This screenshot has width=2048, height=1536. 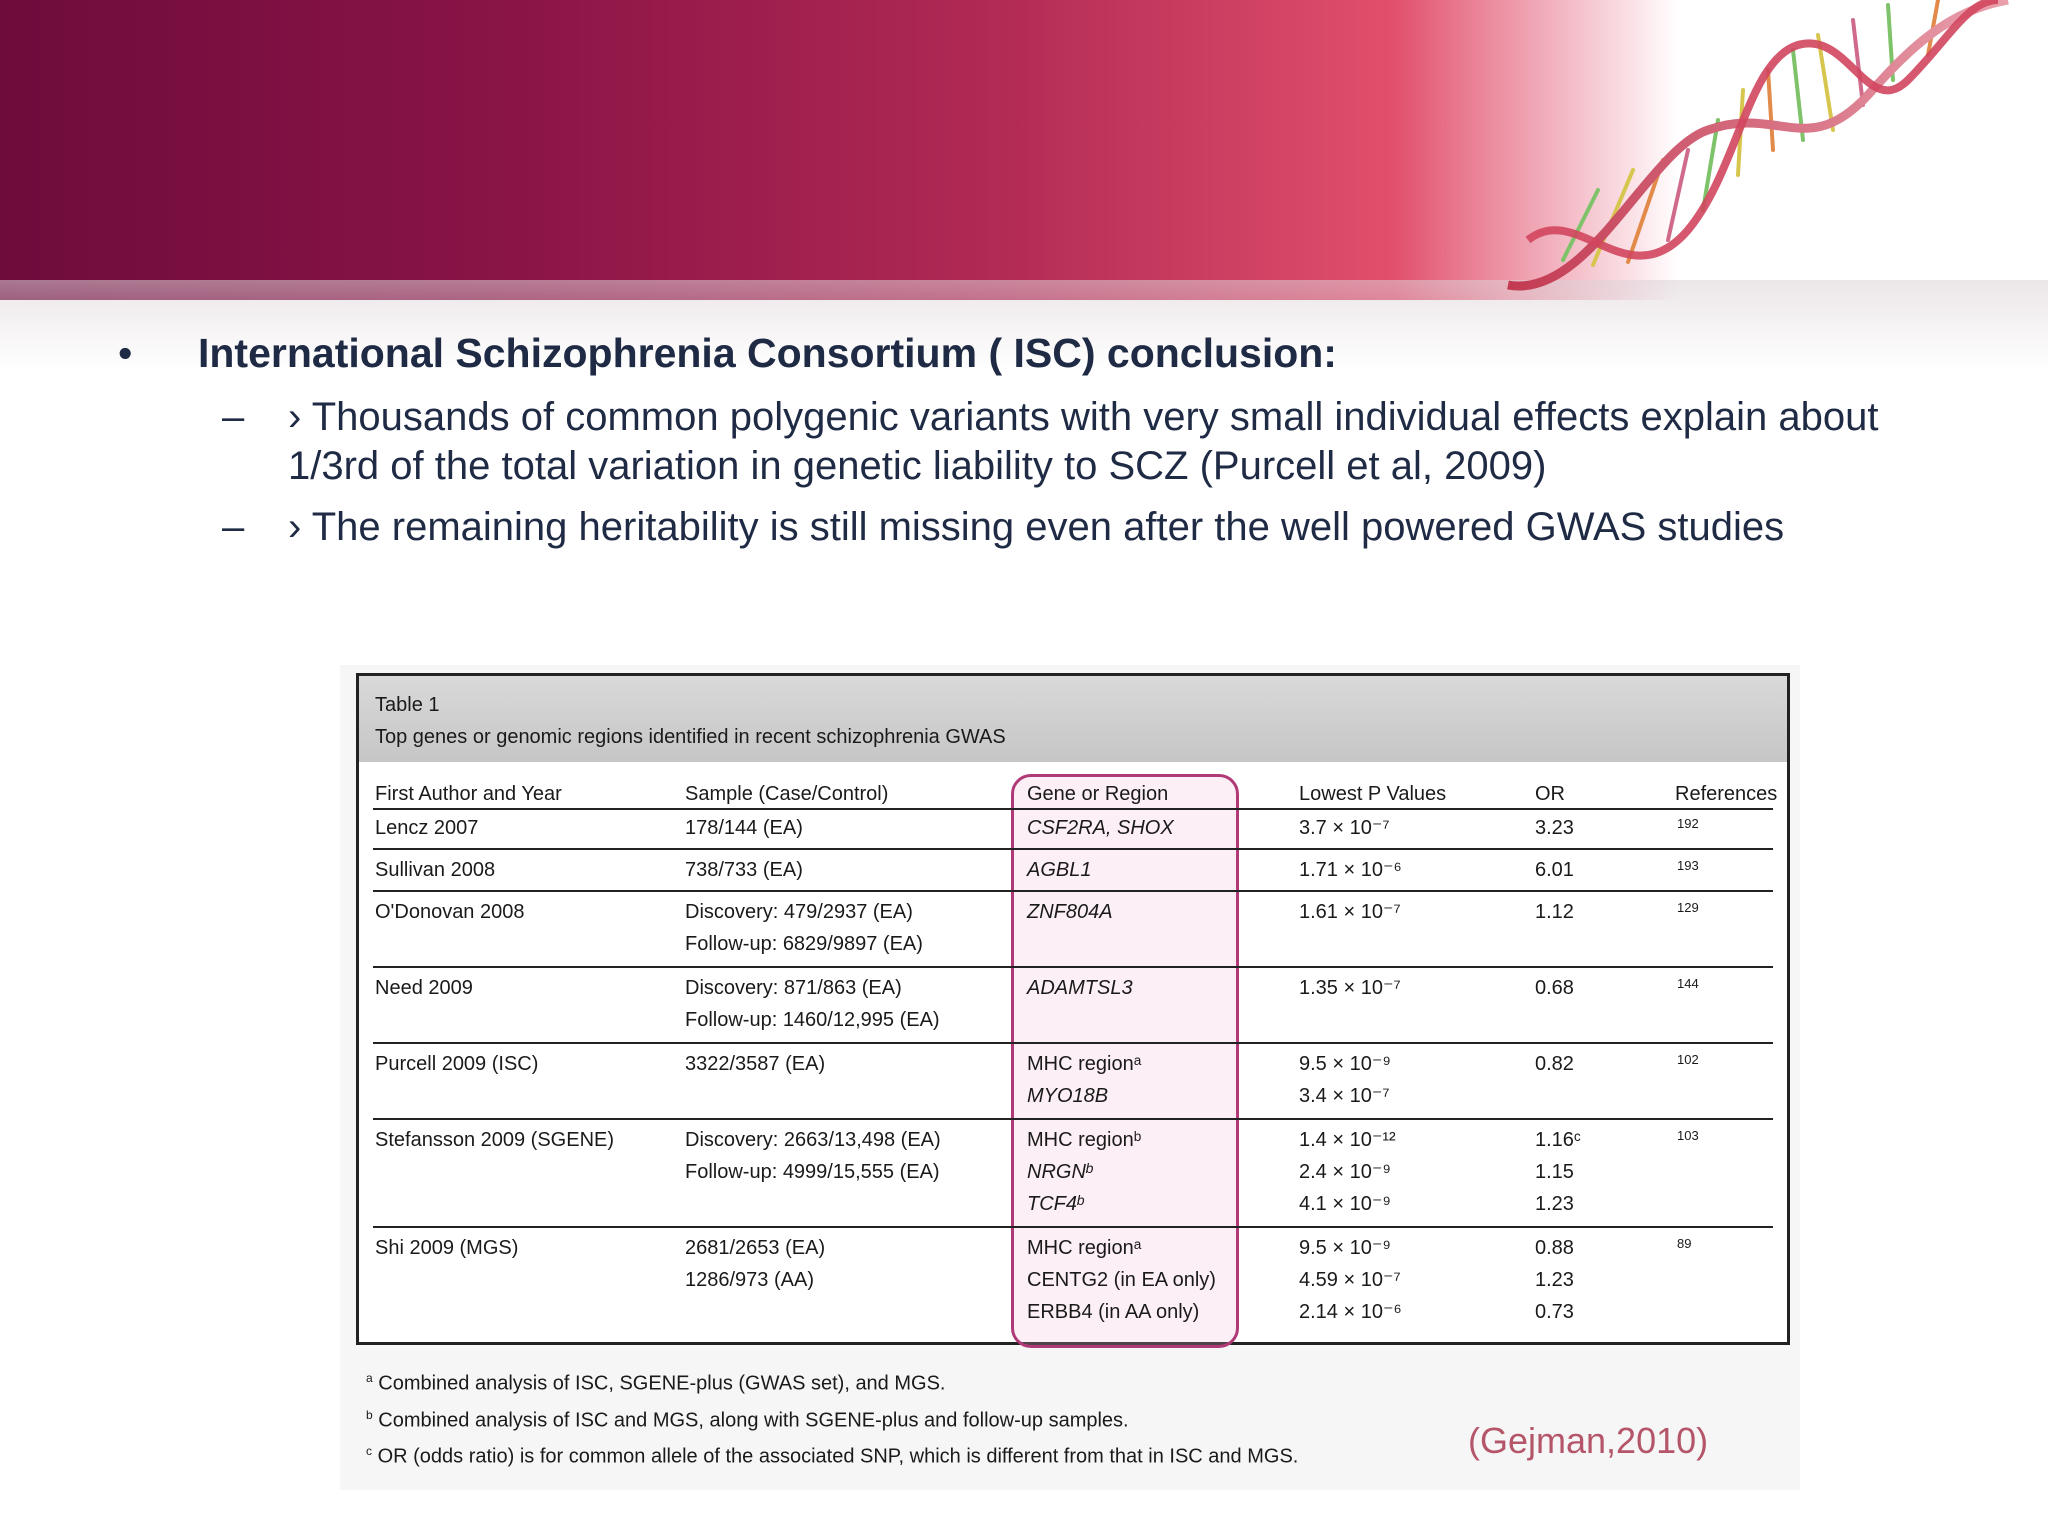 What do you see at coordinates (450, 912) in the screenshot?
I see `cell-author: O'Donovan 2008` at bounding box center [450, 912].